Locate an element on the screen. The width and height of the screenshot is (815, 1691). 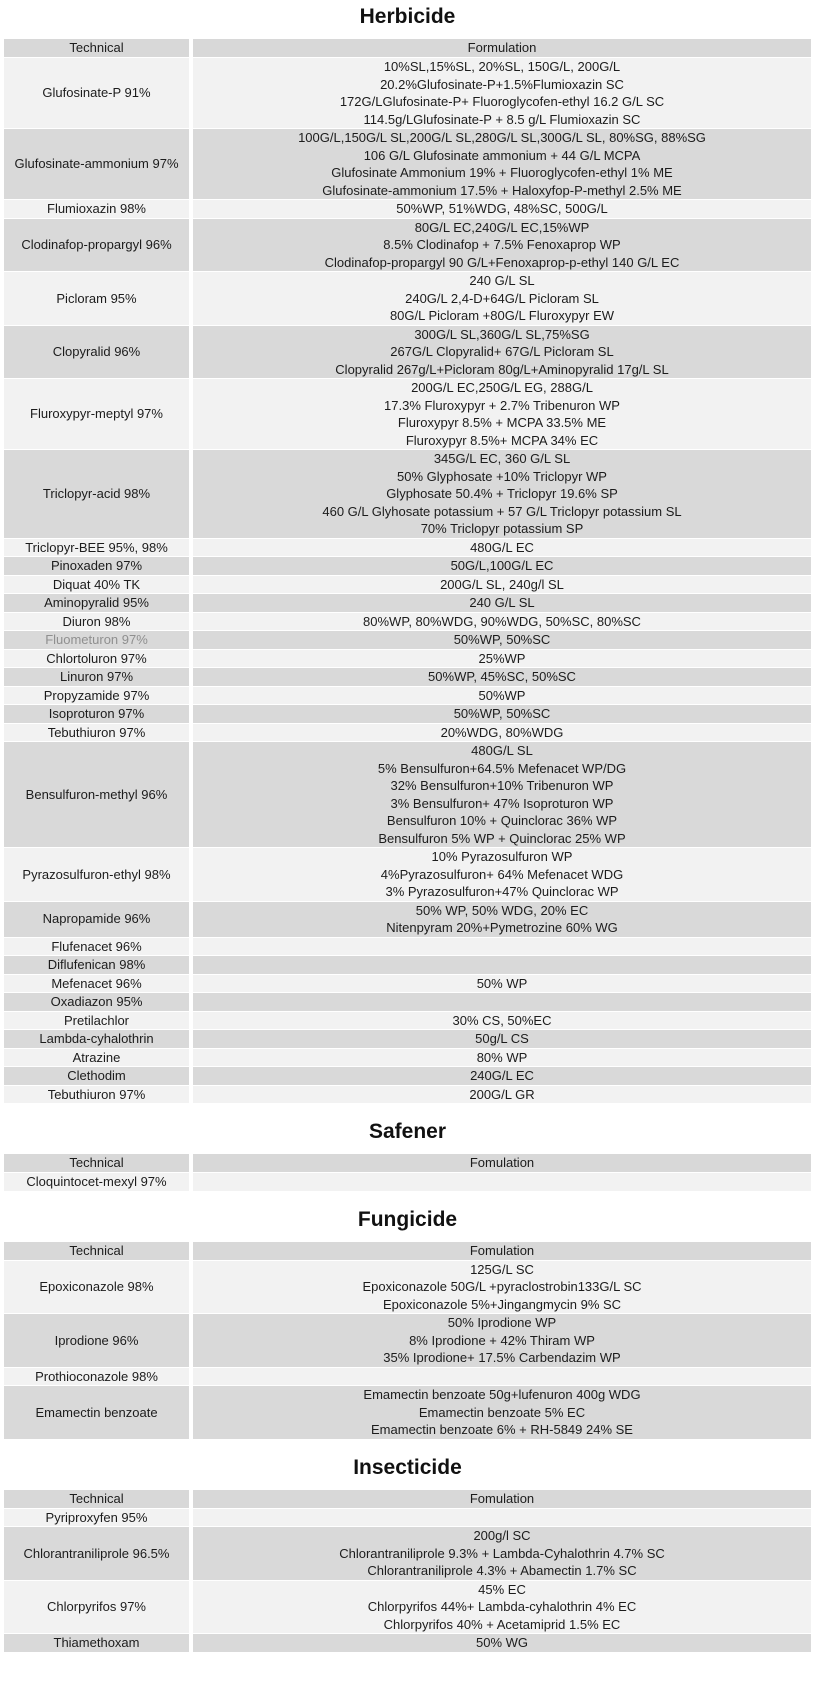
table-row: Chlortoluron 97% 25%WP is located at coordinates (407, 658).